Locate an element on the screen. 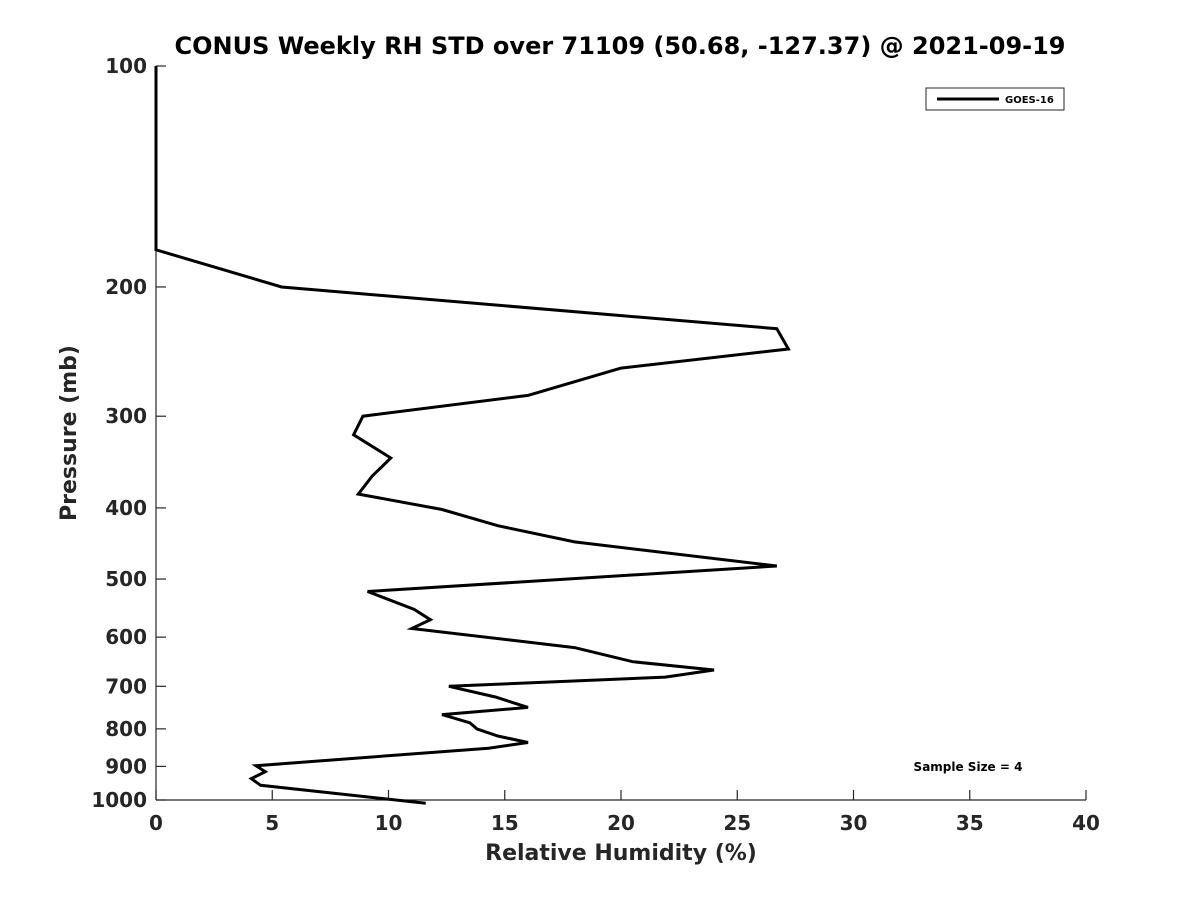 The image size is (1200, 900). x-tick-label: 0 is located at coordinates (156, 823).